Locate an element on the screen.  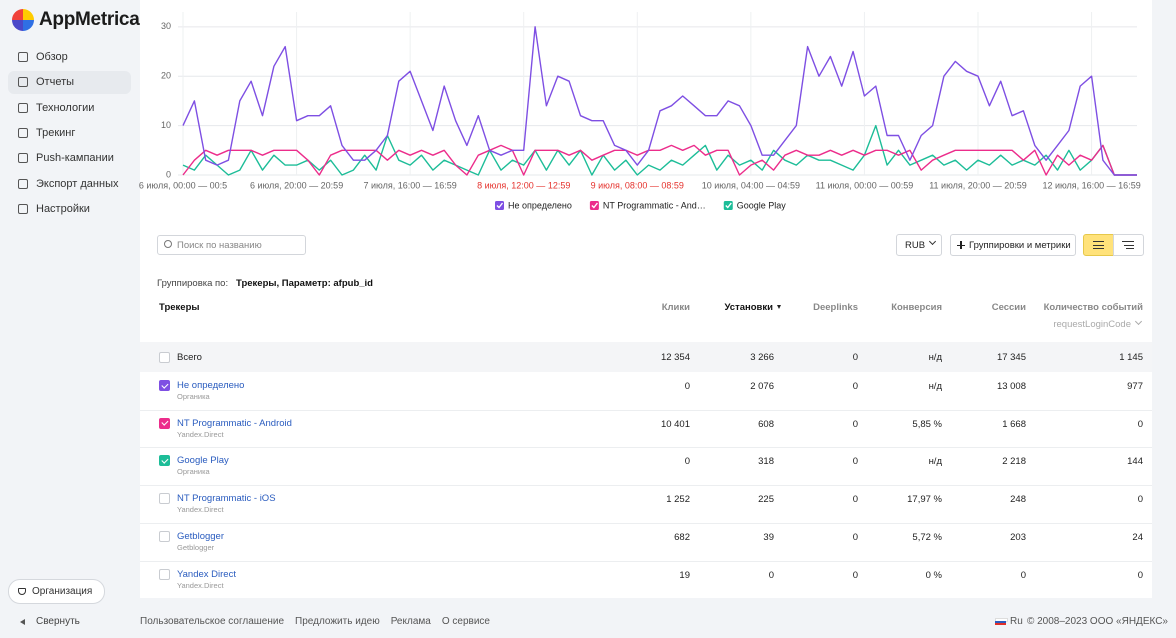
sort-arrow is located at coordinates (779, 307).